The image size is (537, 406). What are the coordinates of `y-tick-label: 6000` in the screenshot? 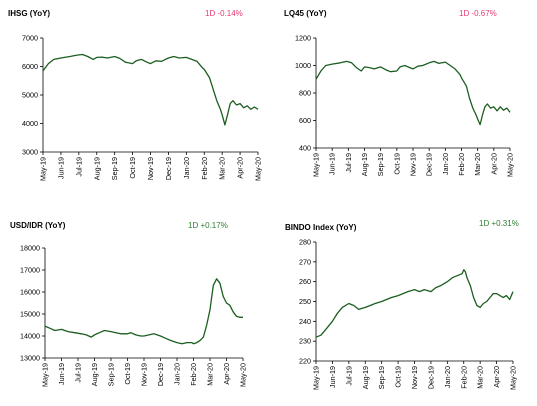 It's located at (30, 66).